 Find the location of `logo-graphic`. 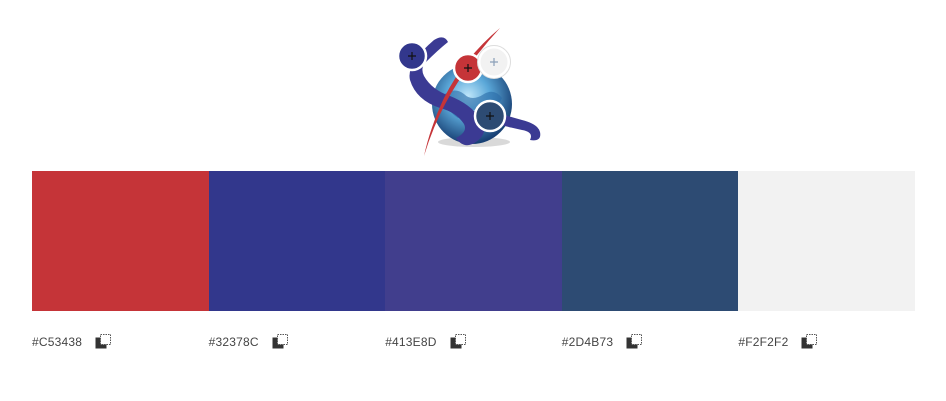

logo-graphic is located at coordinates (468, 92).